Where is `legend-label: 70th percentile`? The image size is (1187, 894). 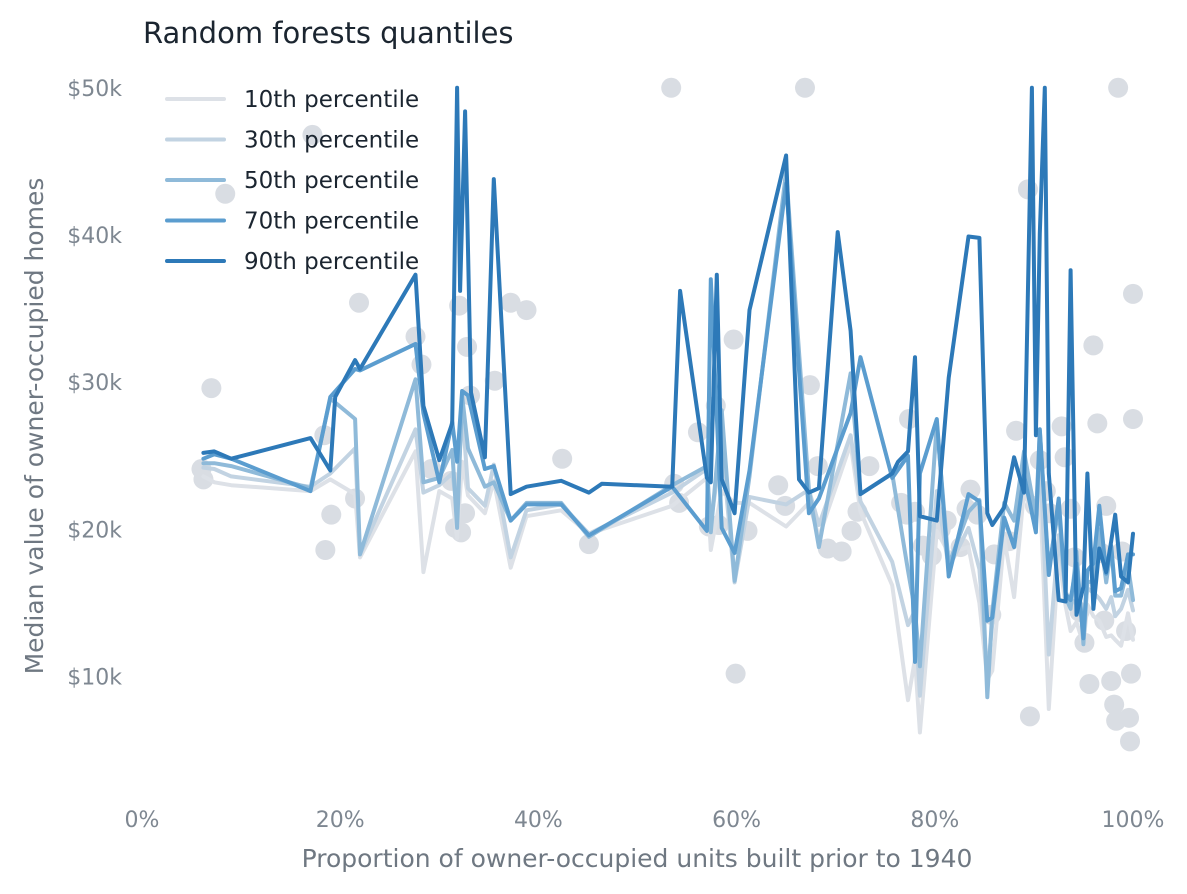 legend-label: 70th percentile is located at coordinates (331, 222).